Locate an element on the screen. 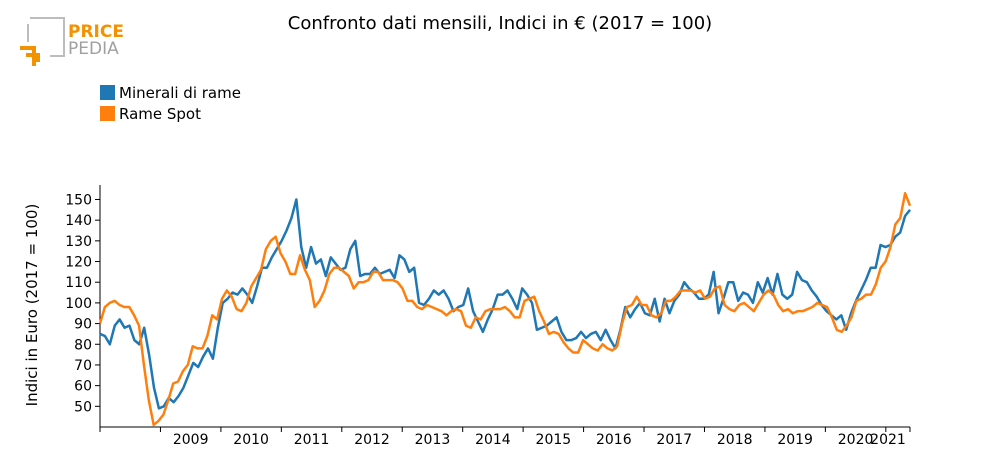 This screenshot has height=475, width=1000. x-tick-label: 2011 is located at coordinates (312, 440).